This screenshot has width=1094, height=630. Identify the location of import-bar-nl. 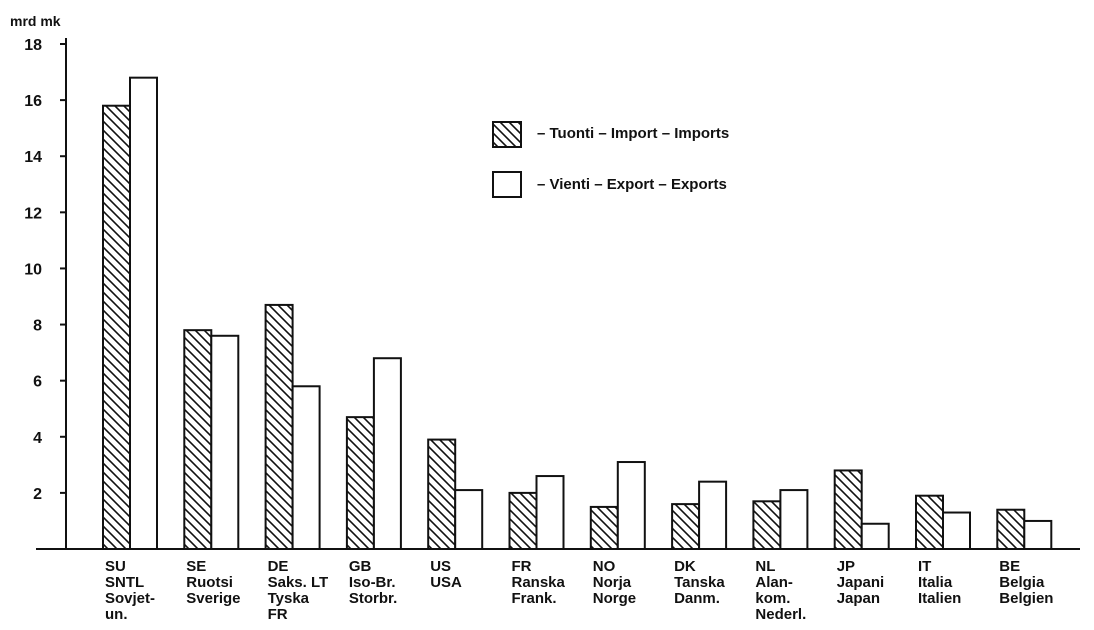
(767, 525).